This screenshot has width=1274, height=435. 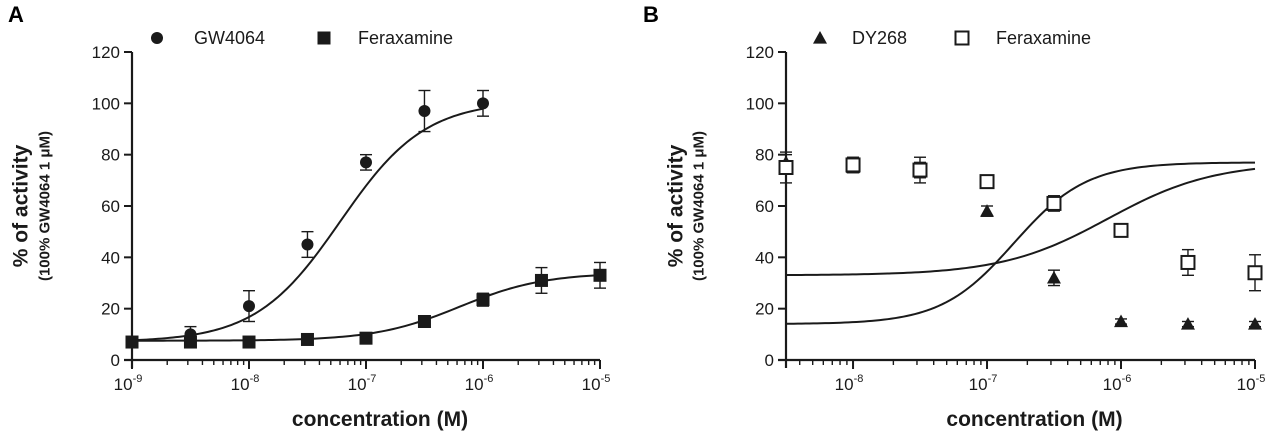 I want to click on legend-label: DY268, so click(x=879, y=38).